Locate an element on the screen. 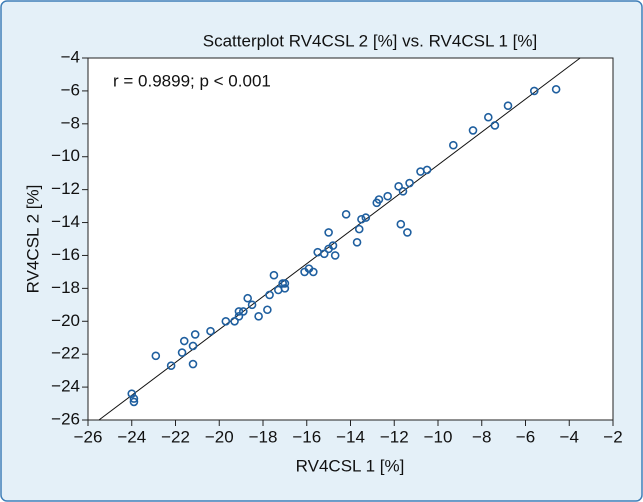 The width and height of the screenshot is (643, 502). y-tick-label: −26 is located at coordinates (65, 418).